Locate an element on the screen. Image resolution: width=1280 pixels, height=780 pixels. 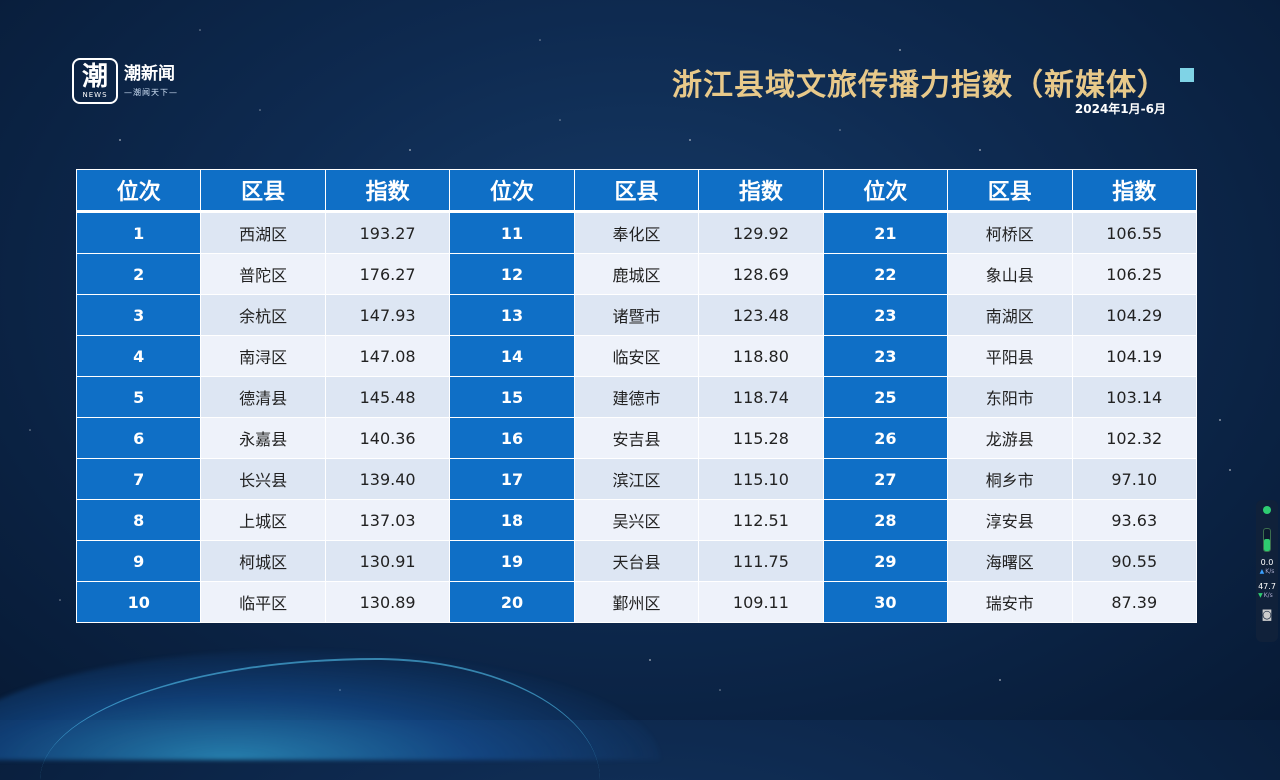
rank-cell: 1 is located at coordinates (138, 232).